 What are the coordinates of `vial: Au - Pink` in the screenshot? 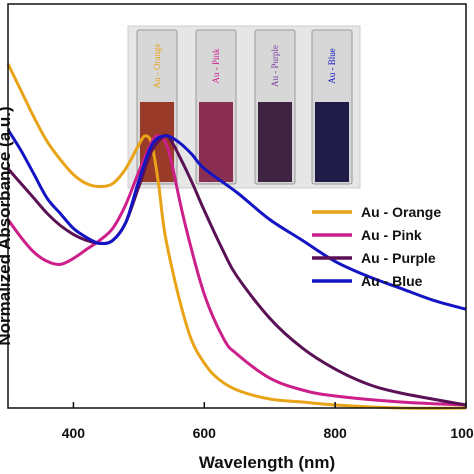 It's located at (216, 107).